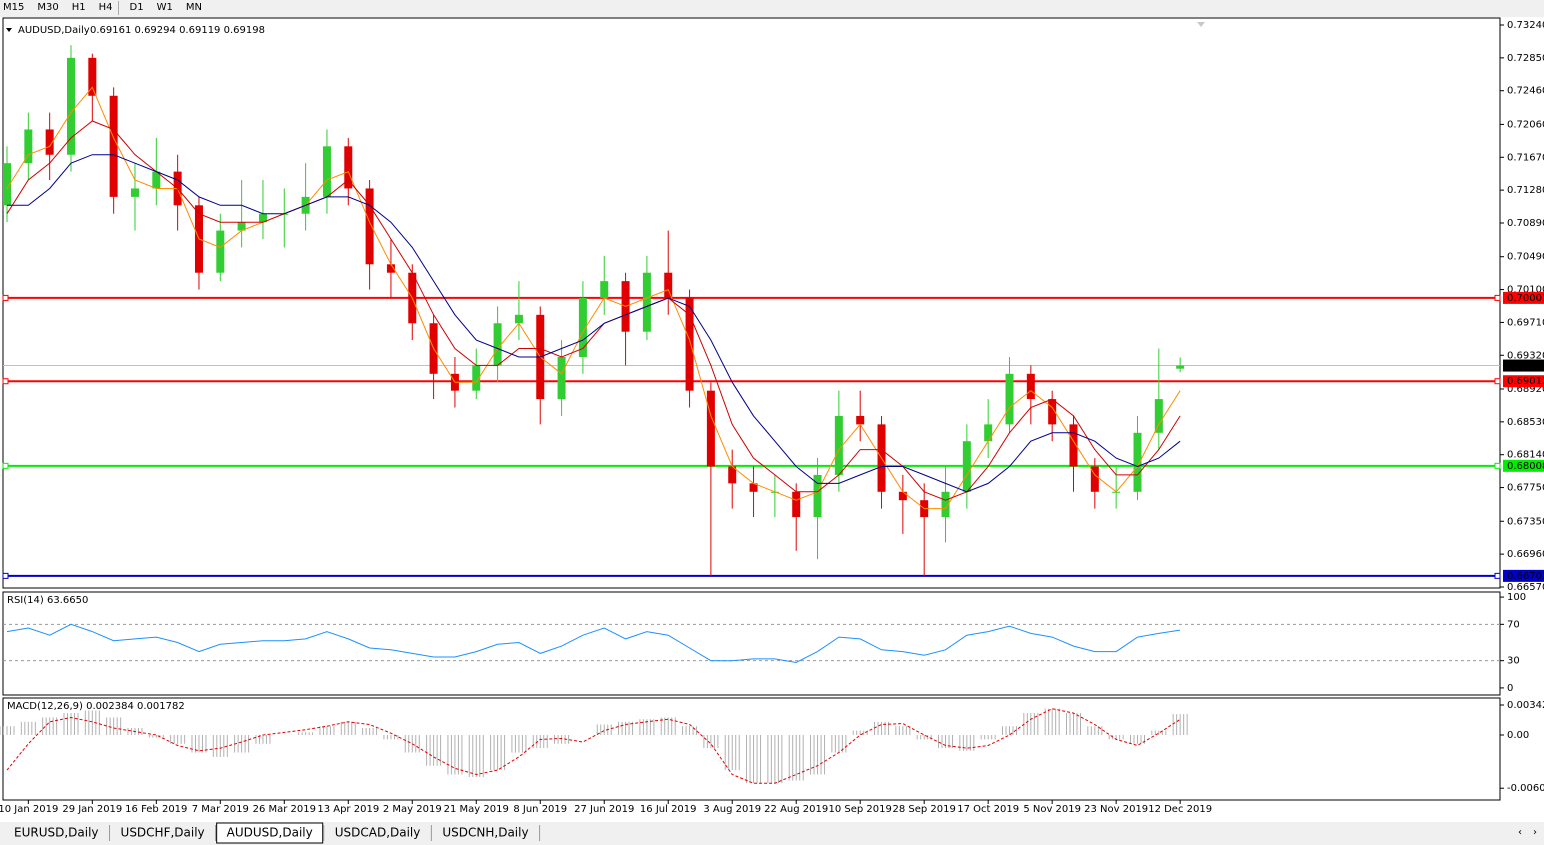  What do you see at coordinates (13, 7) in the screenshot?
I see `timeframe-button: M15` at bounding box center [13, 7].